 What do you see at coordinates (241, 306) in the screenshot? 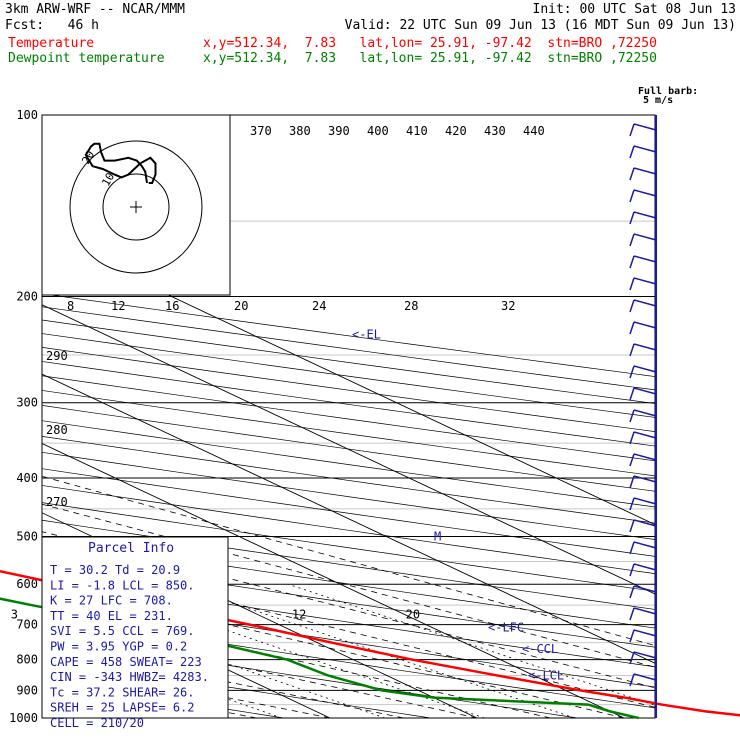
I see `wind-scale-label: 20` at bounding box center [241, 306].